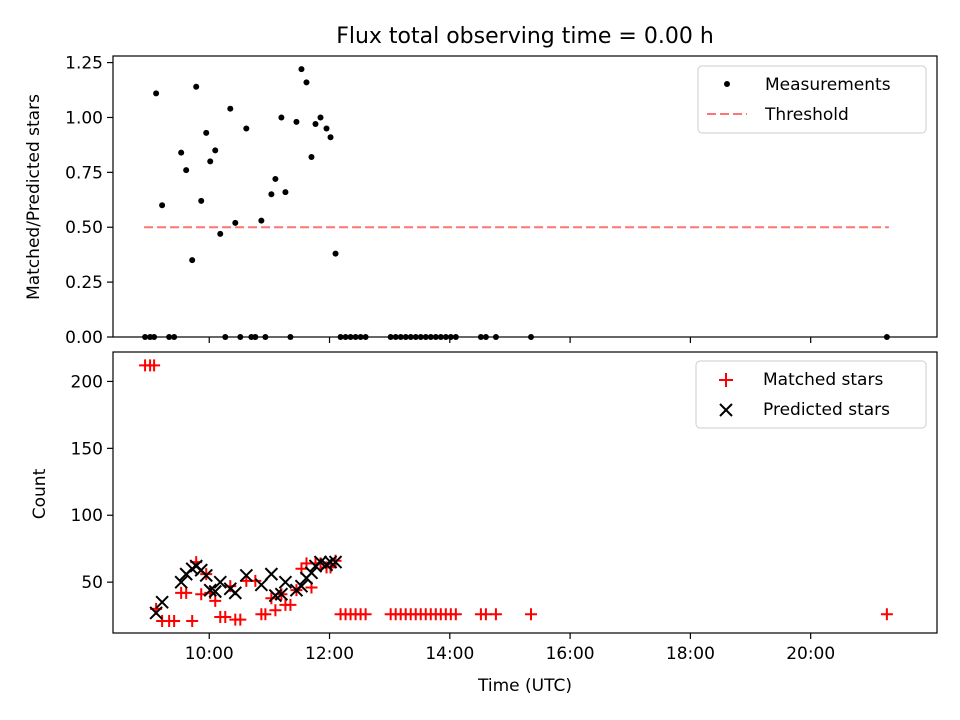 This screenshot has height=720, width=960. What do you see at coordinates (726, 380) in the screenshot?
I see `legend-marker-matched` at bounding box center [726, 380].